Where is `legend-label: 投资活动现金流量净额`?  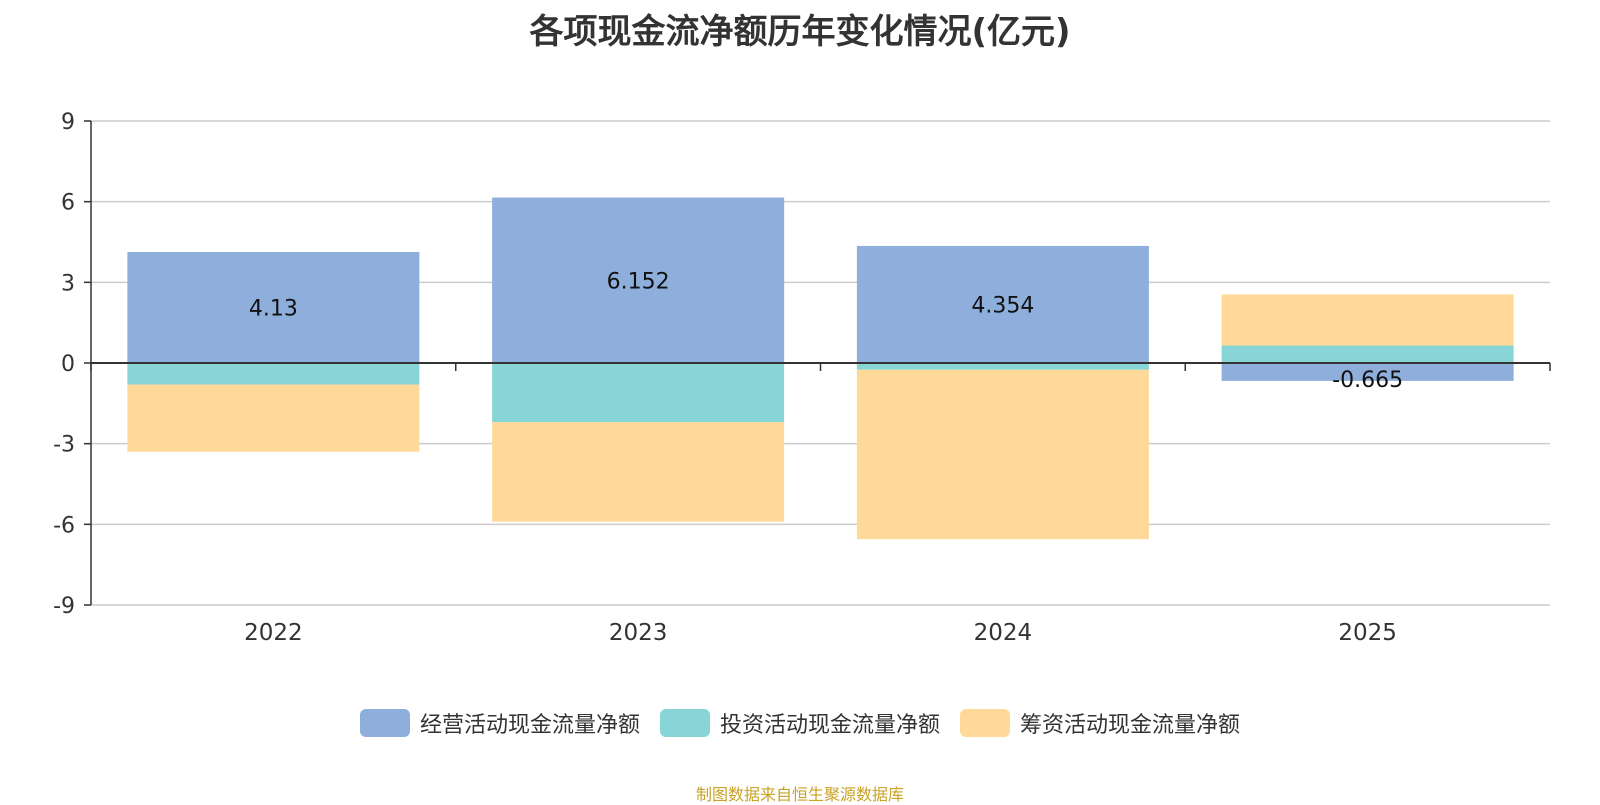 legend-label: 投资活动现金流量净额 is located at coordinates (829, 725).